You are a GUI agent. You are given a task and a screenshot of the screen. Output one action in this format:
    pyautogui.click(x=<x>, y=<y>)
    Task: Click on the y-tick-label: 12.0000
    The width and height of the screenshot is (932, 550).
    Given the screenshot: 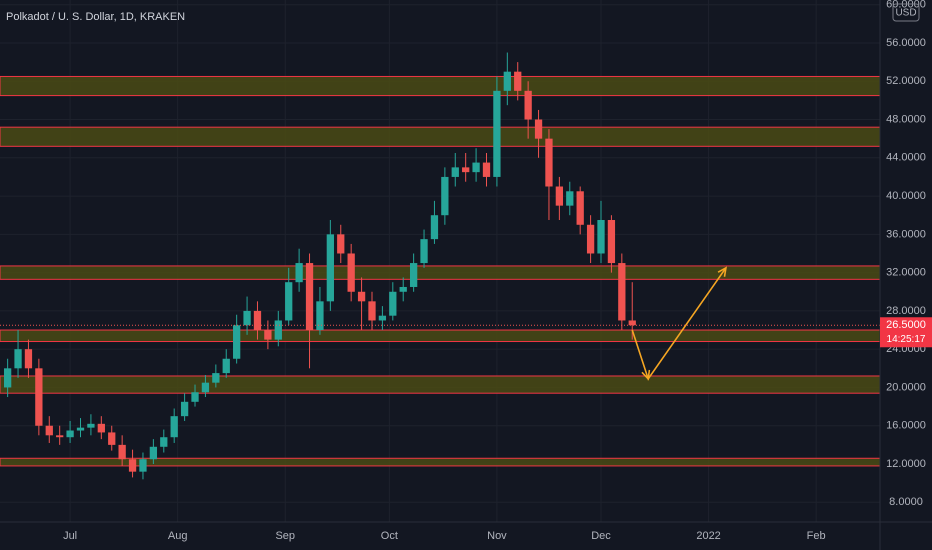 What is the action you would take?
    pyautogui.click(x=906, y=464)
    